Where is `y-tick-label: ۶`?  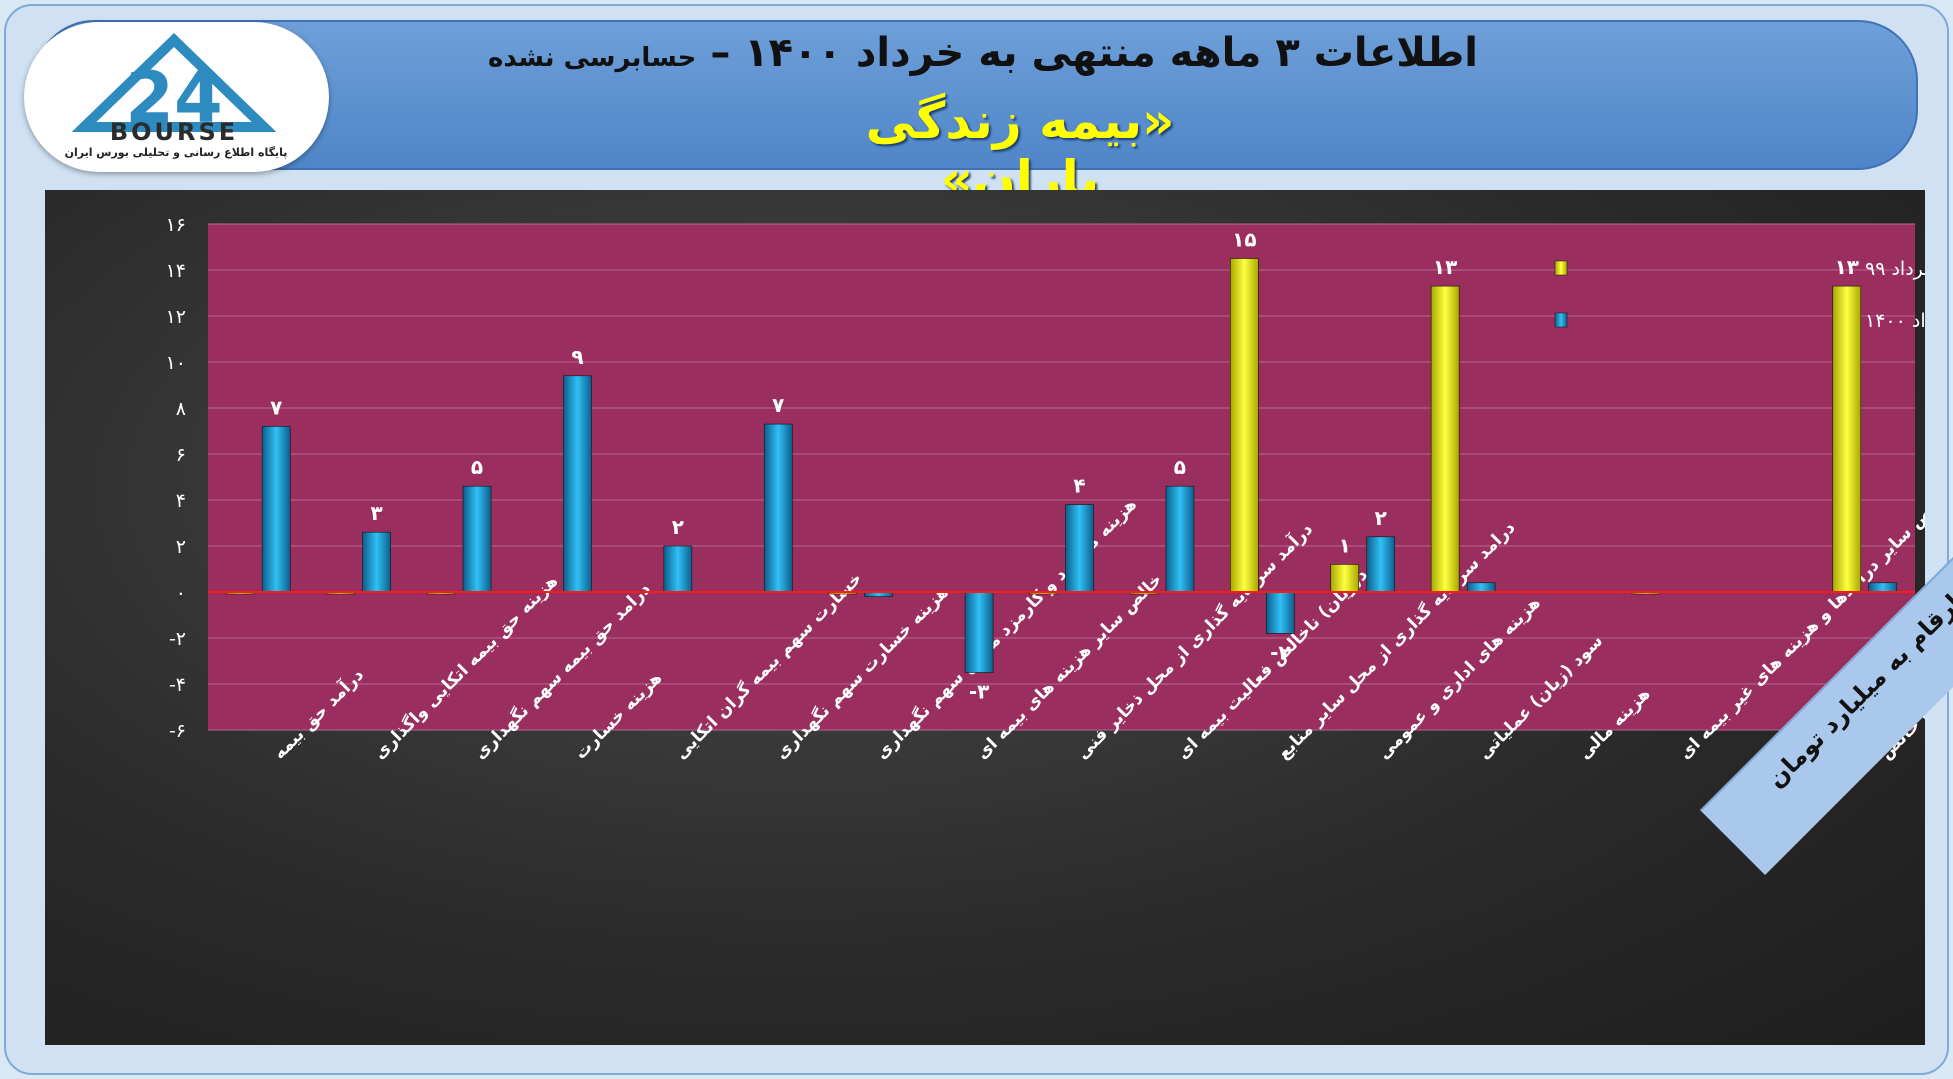
y-tick-label: ۶ is located at coordinates (181, 455).